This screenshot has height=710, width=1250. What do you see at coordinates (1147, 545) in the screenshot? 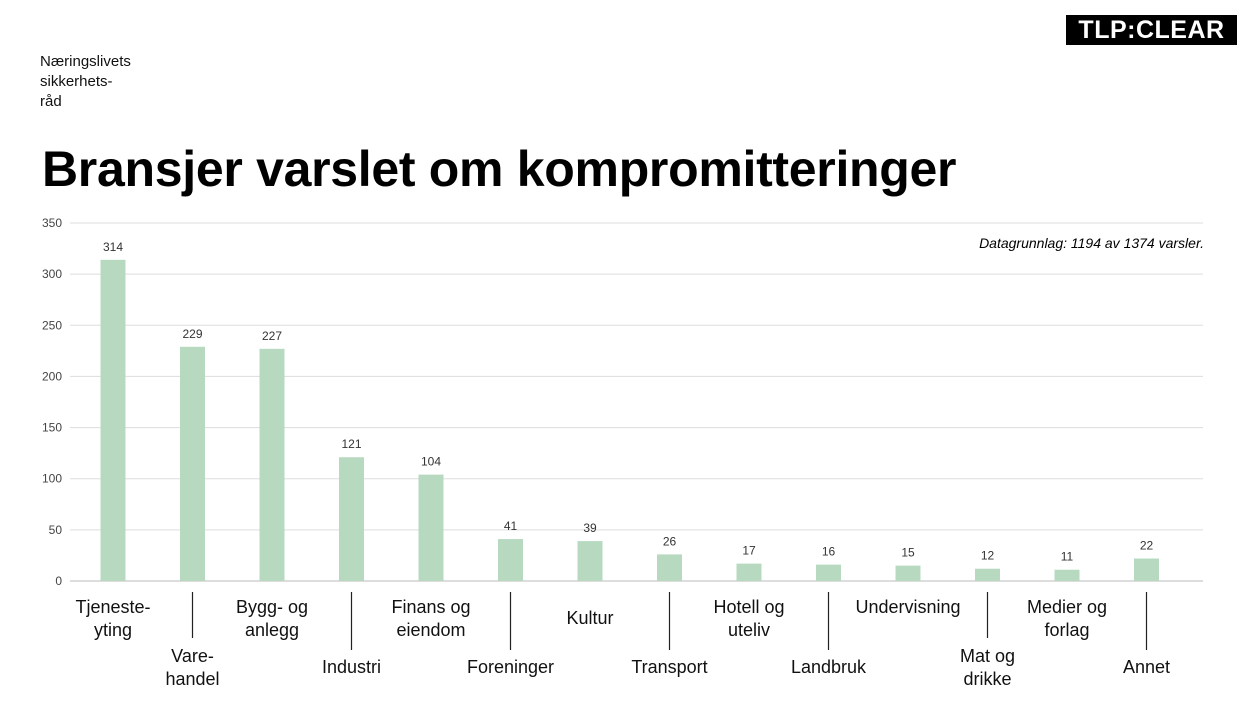
I see `data-label: 22` at bounding box center [1147, 545].